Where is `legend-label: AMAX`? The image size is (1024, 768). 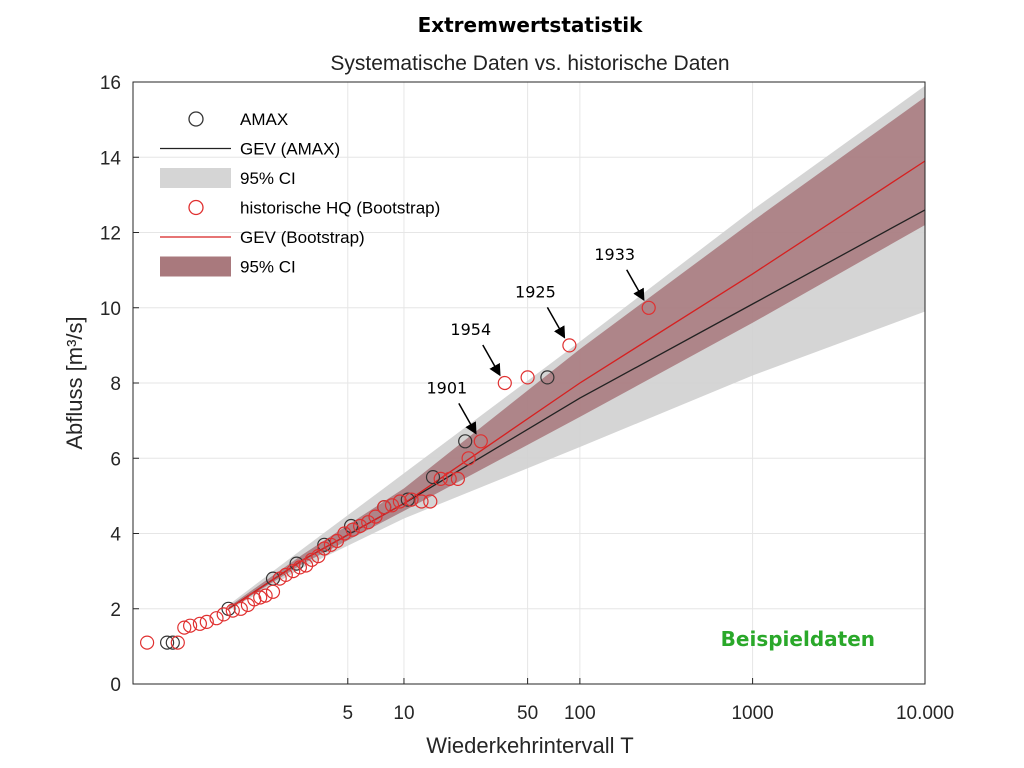
legend-label: AMAX is located at coordinates (264, 119).